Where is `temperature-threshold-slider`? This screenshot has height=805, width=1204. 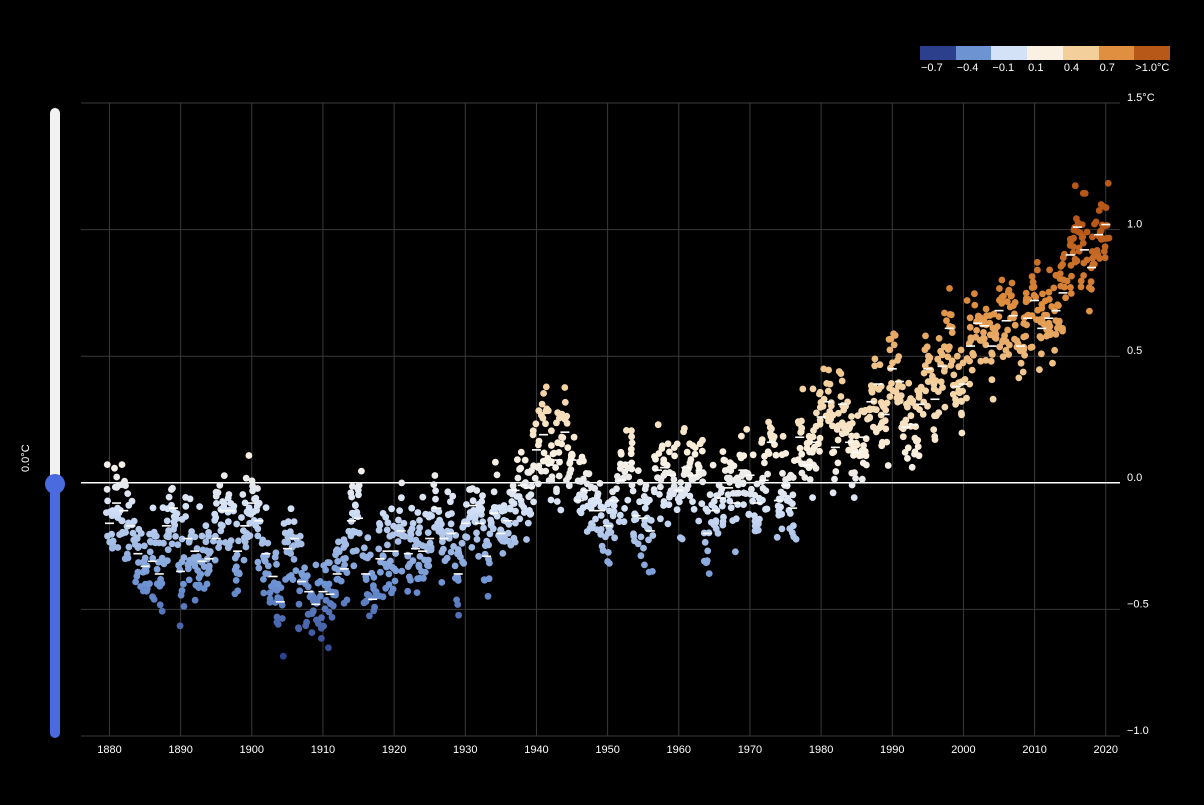
temperature-threshold-slider is located at coordinates (55, 423).